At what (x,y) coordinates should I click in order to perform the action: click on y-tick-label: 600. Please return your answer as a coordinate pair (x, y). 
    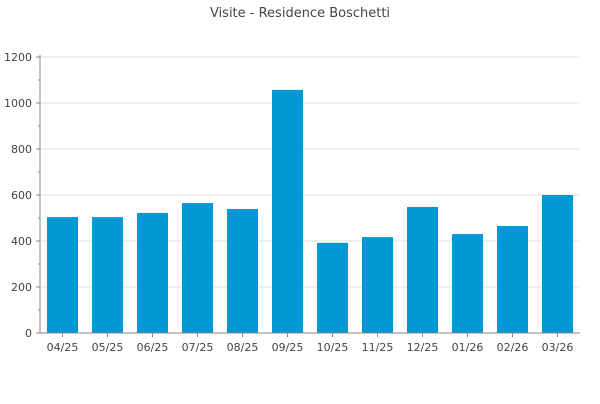
    Looking at the image, I should click on (21, 195).